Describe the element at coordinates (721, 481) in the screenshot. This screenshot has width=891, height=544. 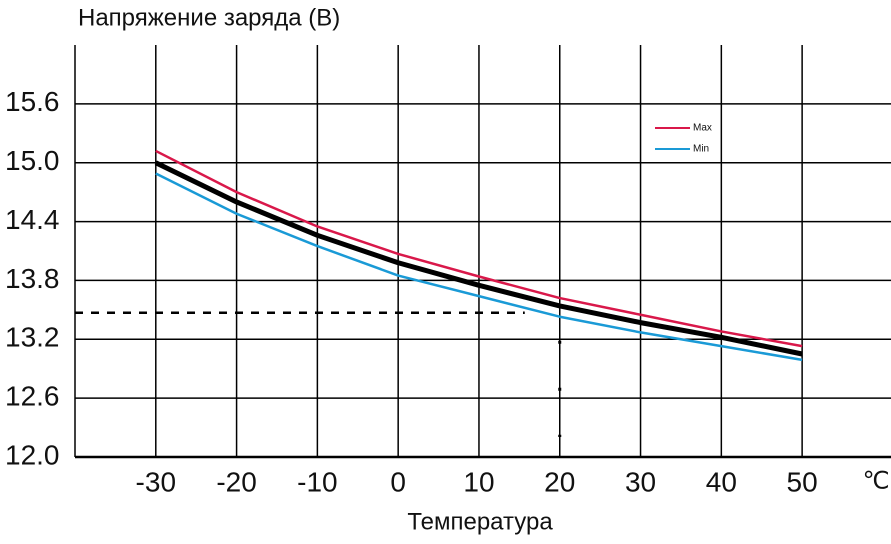
I see `x-tick-label: 40` at that location.